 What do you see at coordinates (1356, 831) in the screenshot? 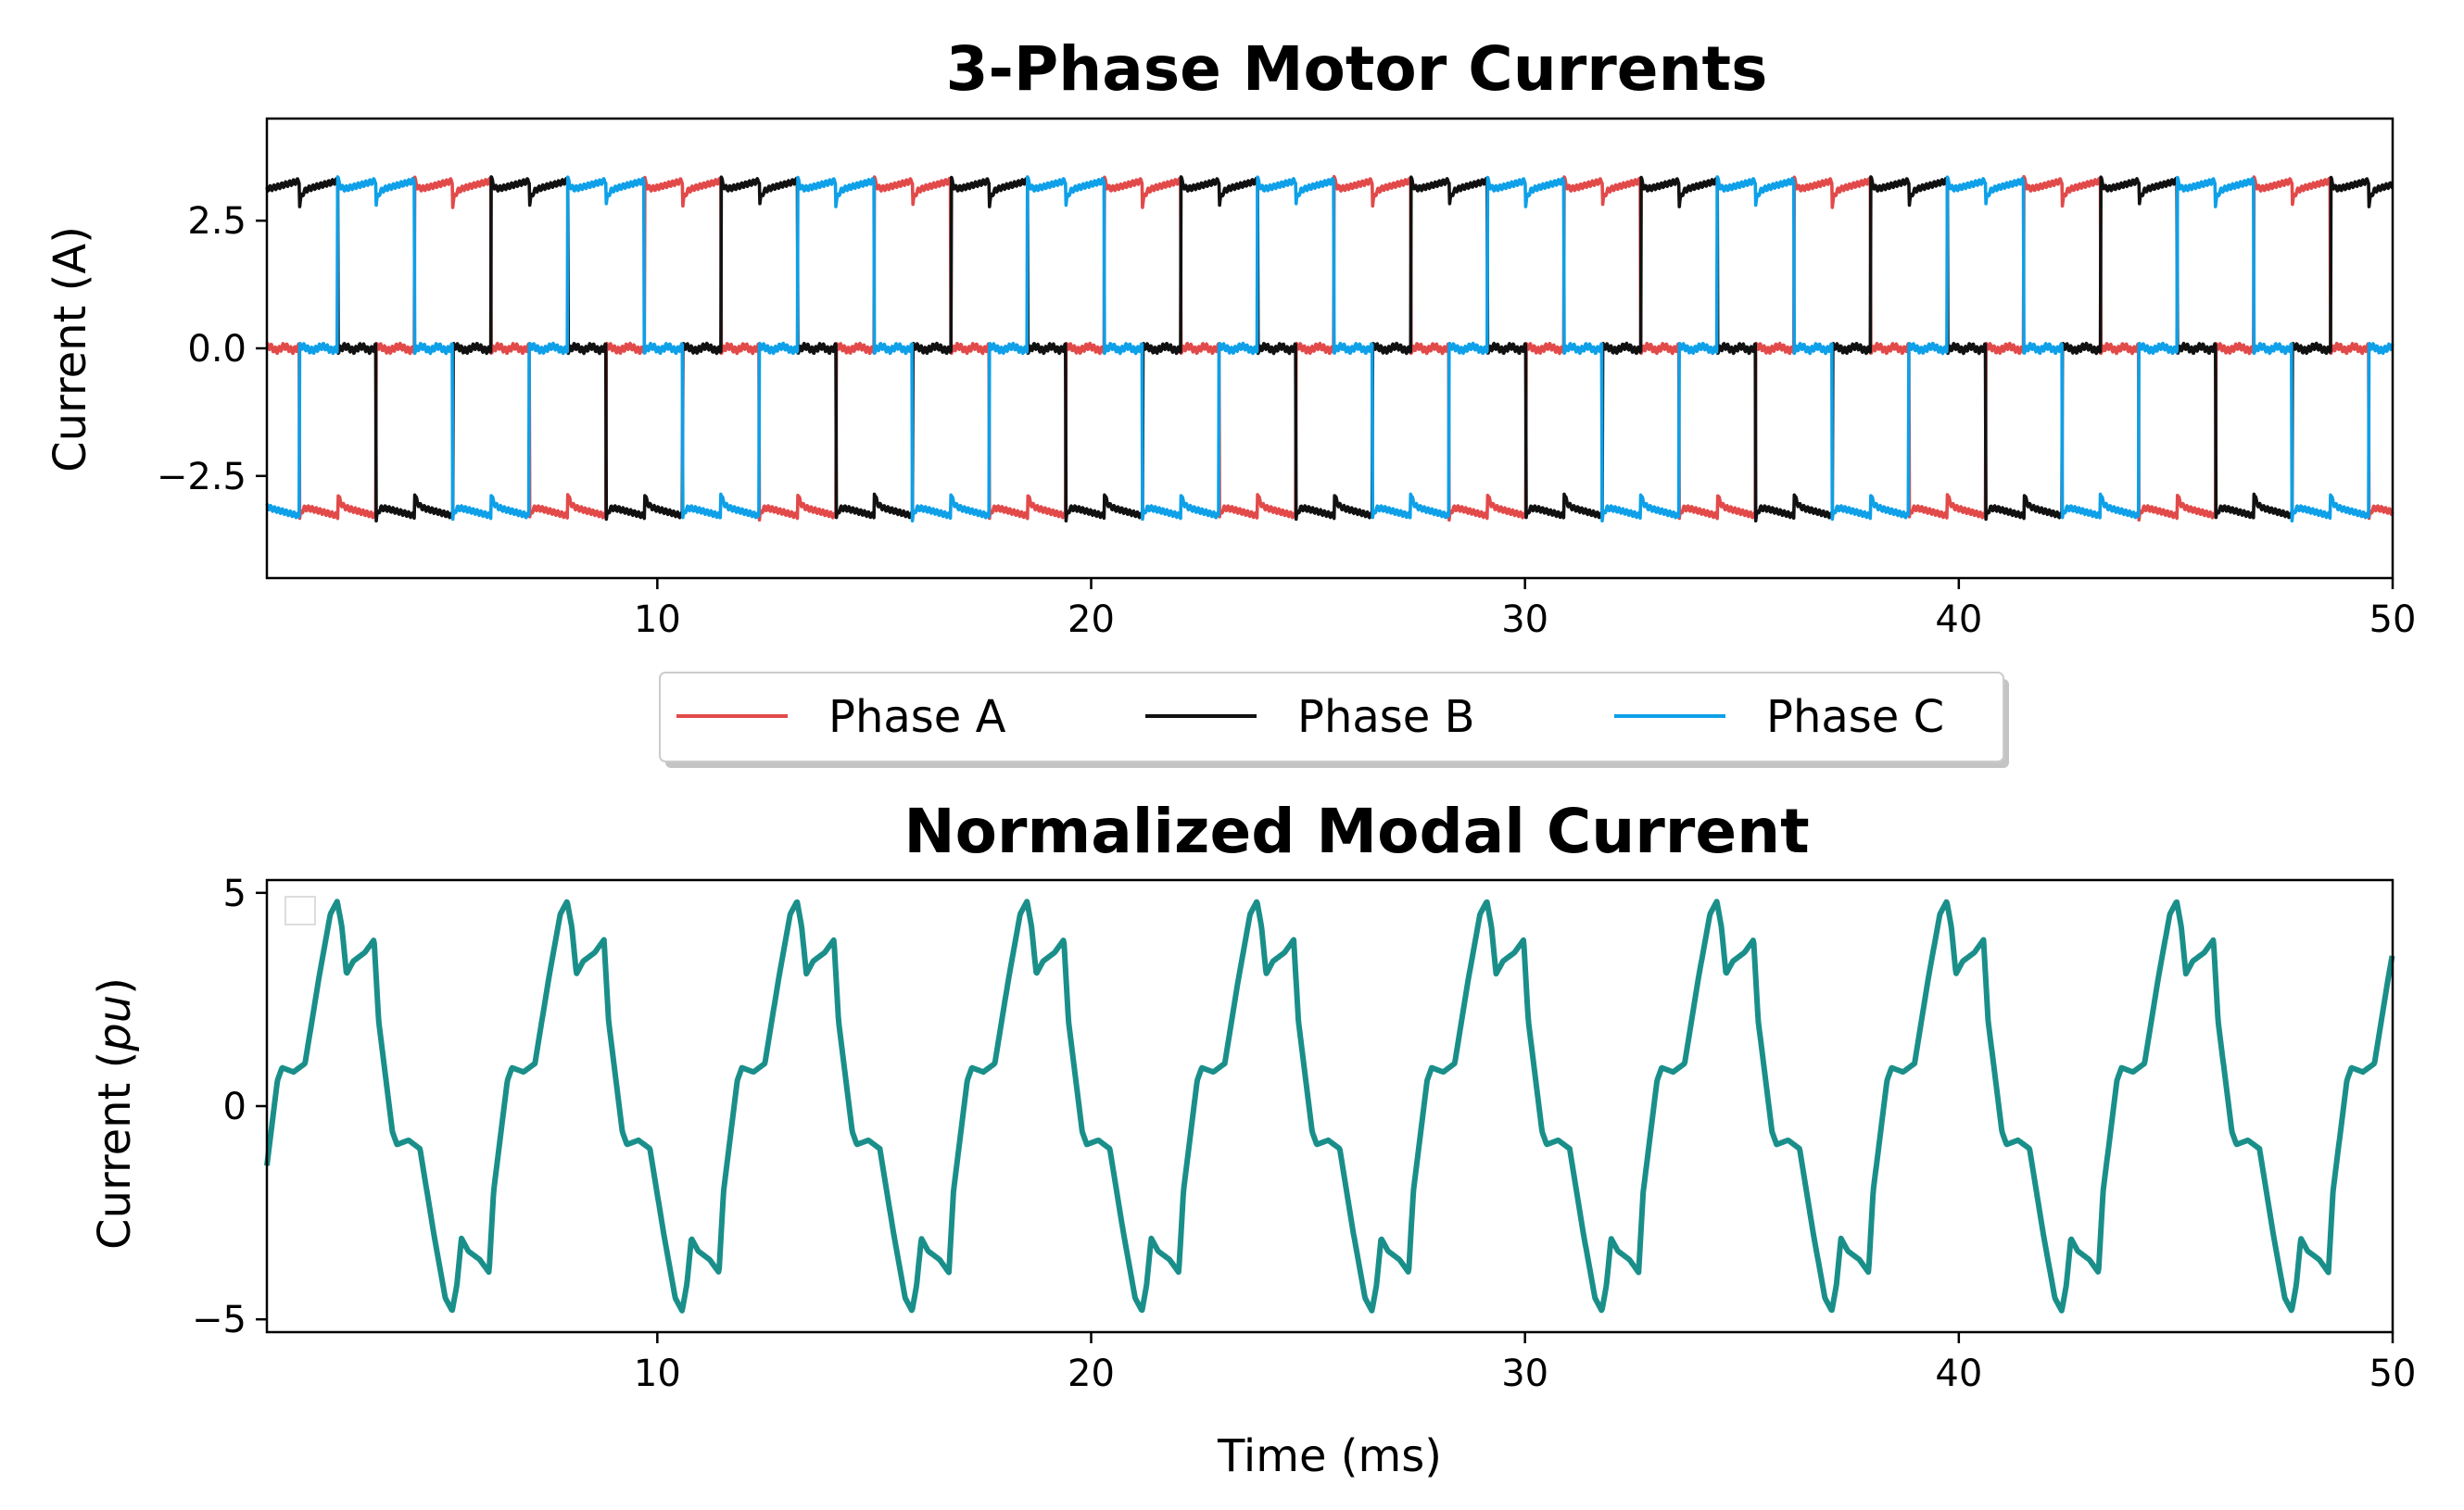
I see `modal-chart-title: Normalized Modal Current` at bounding box center [1356, 831].